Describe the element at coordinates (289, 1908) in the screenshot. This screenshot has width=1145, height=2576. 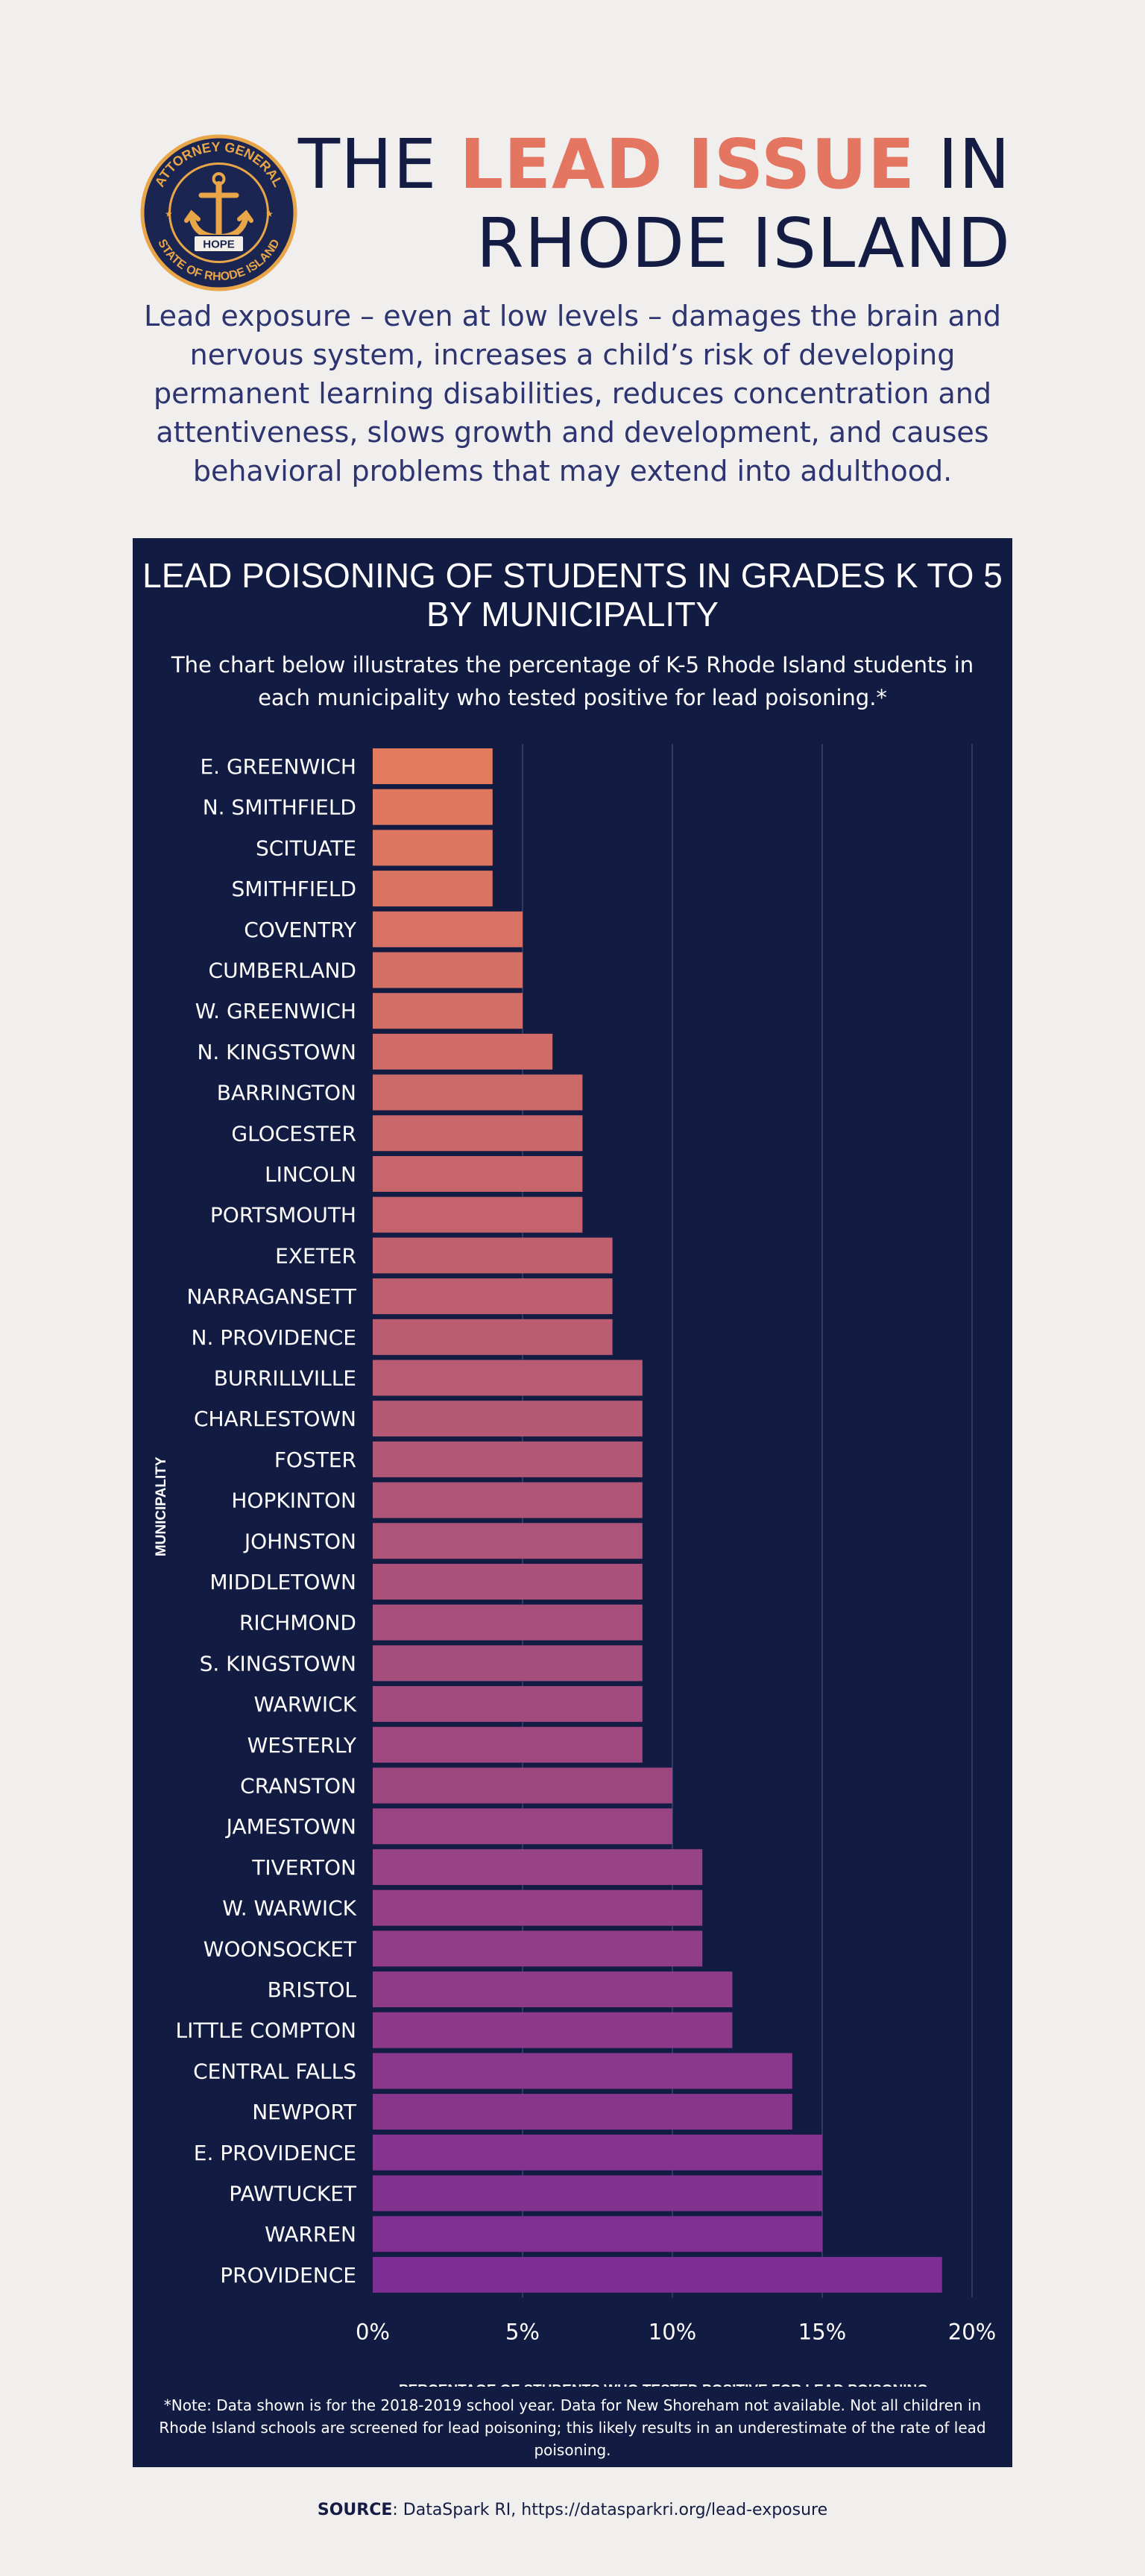
I see `category-label: W. WARWICK` at that location.